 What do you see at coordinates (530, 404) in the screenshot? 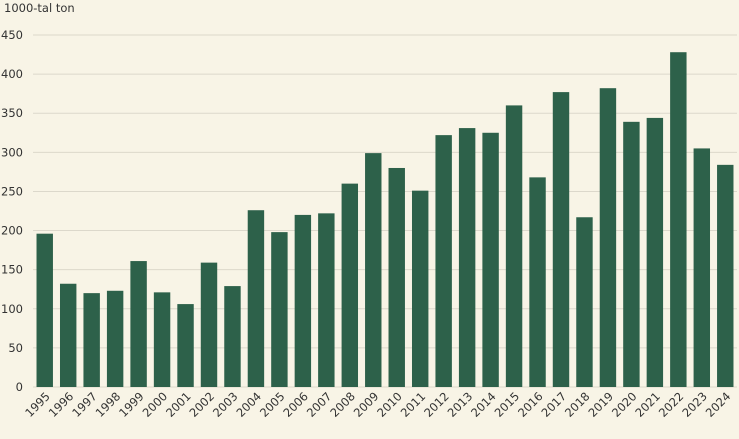
I see `x-tick-label: 2016` at bounding box center [530, 404].